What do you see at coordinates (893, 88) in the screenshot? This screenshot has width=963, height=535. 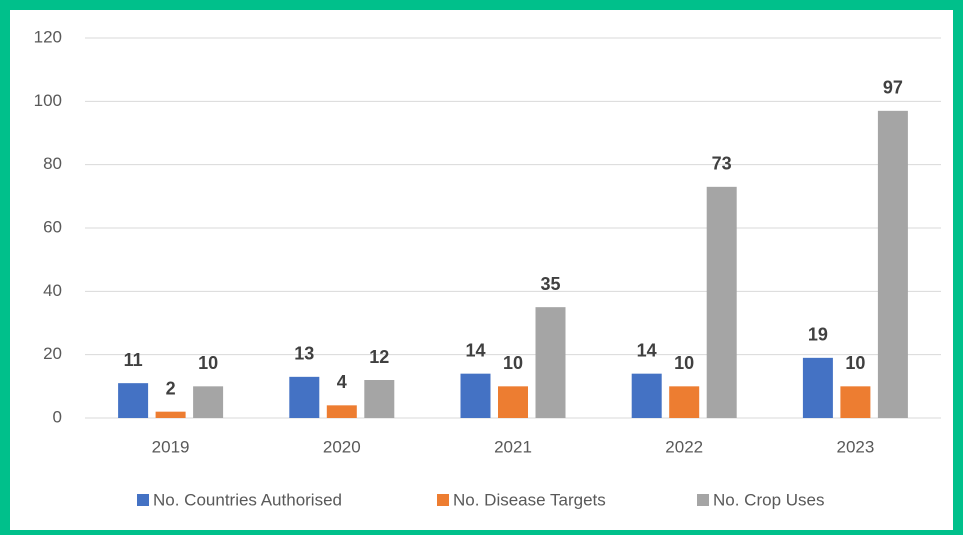 I see `data-label: 97` at bounding box center [893, 88].